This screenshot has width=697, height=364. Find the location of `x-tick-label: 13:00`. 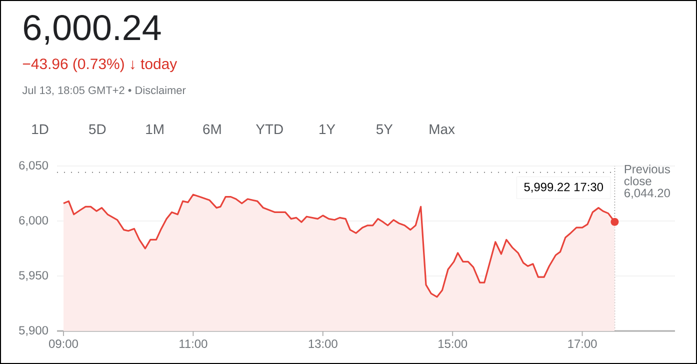

x-tick-label: 13:00 is located at coordinates (323, 344).